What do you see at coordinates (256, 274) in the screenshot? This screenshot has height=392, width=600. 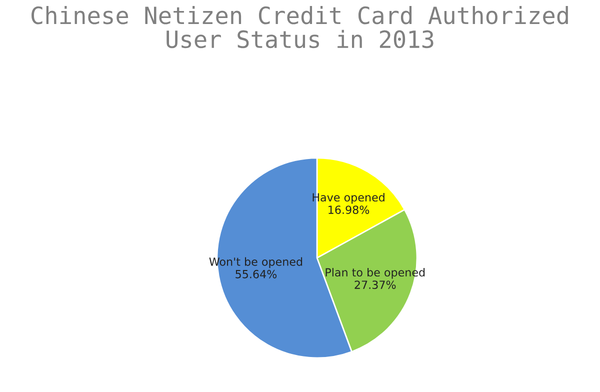 I see `data-label: 55.64%` at bounding box center [256, 274].